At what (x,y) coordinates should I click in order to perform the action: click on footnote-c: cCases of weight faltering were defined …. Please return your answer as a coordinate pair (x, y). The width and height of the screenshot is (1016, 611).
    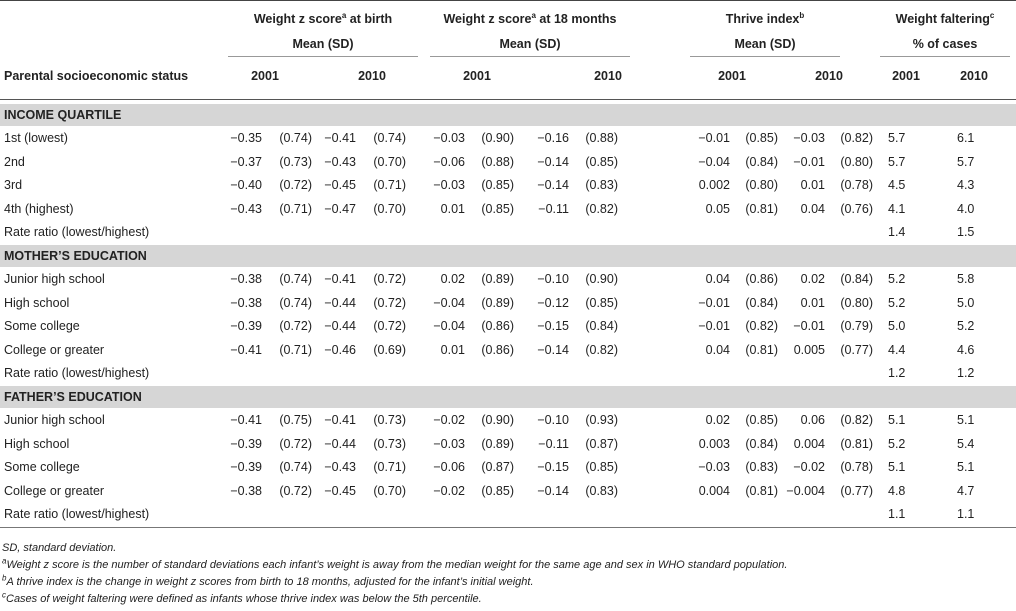
    Looking at the image, I should click on (242, 597).